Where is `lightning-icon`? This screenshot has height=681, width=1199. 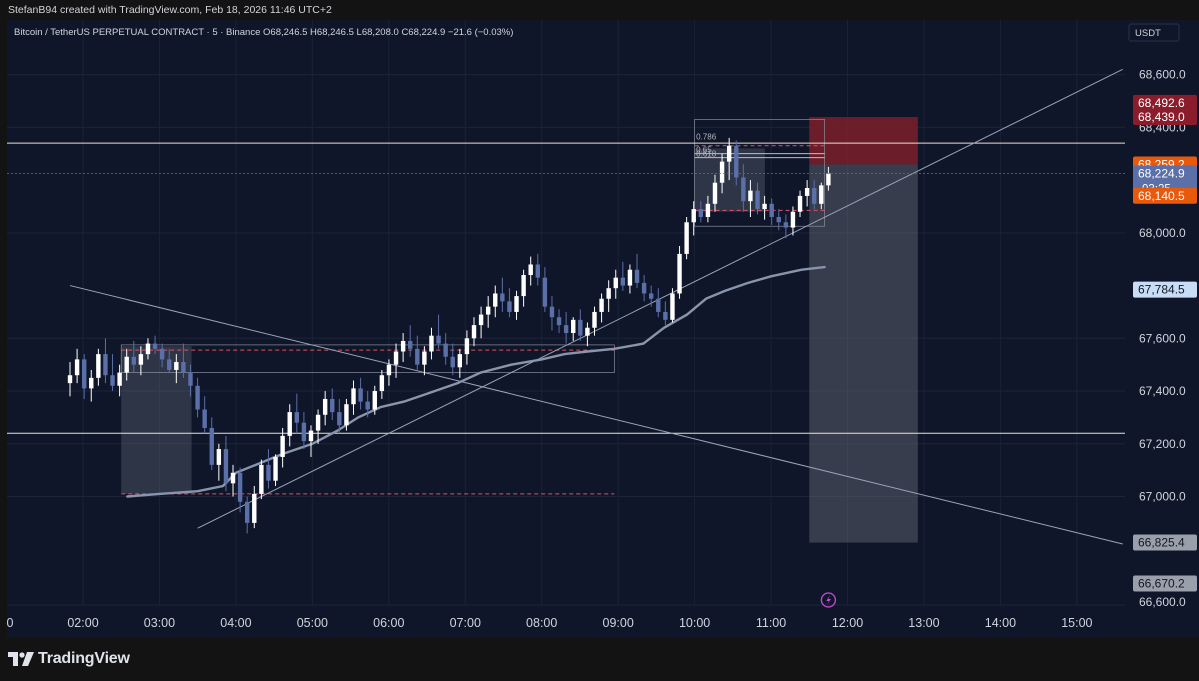 lightning-icon is located at coordinates (828, 600).